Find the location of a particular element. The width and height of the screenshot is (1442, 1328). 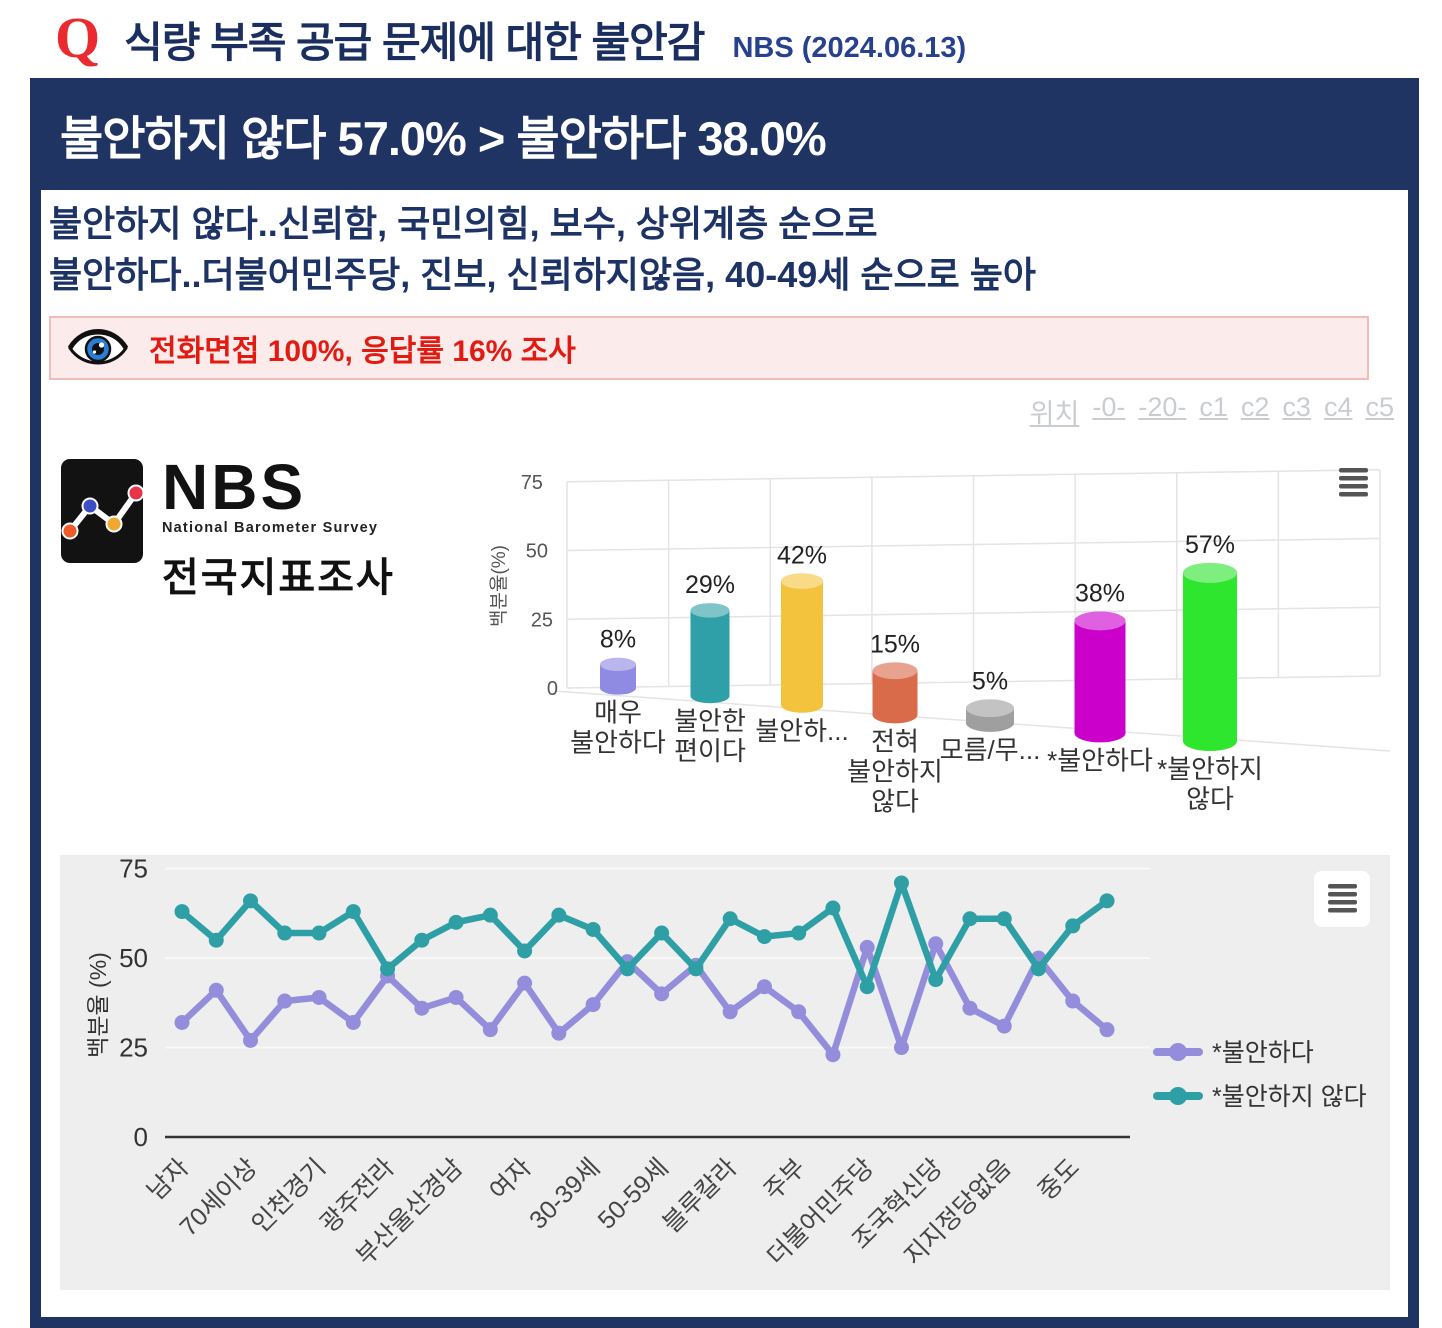

bar-value-label: 29% is located at coordinates (710, 585).